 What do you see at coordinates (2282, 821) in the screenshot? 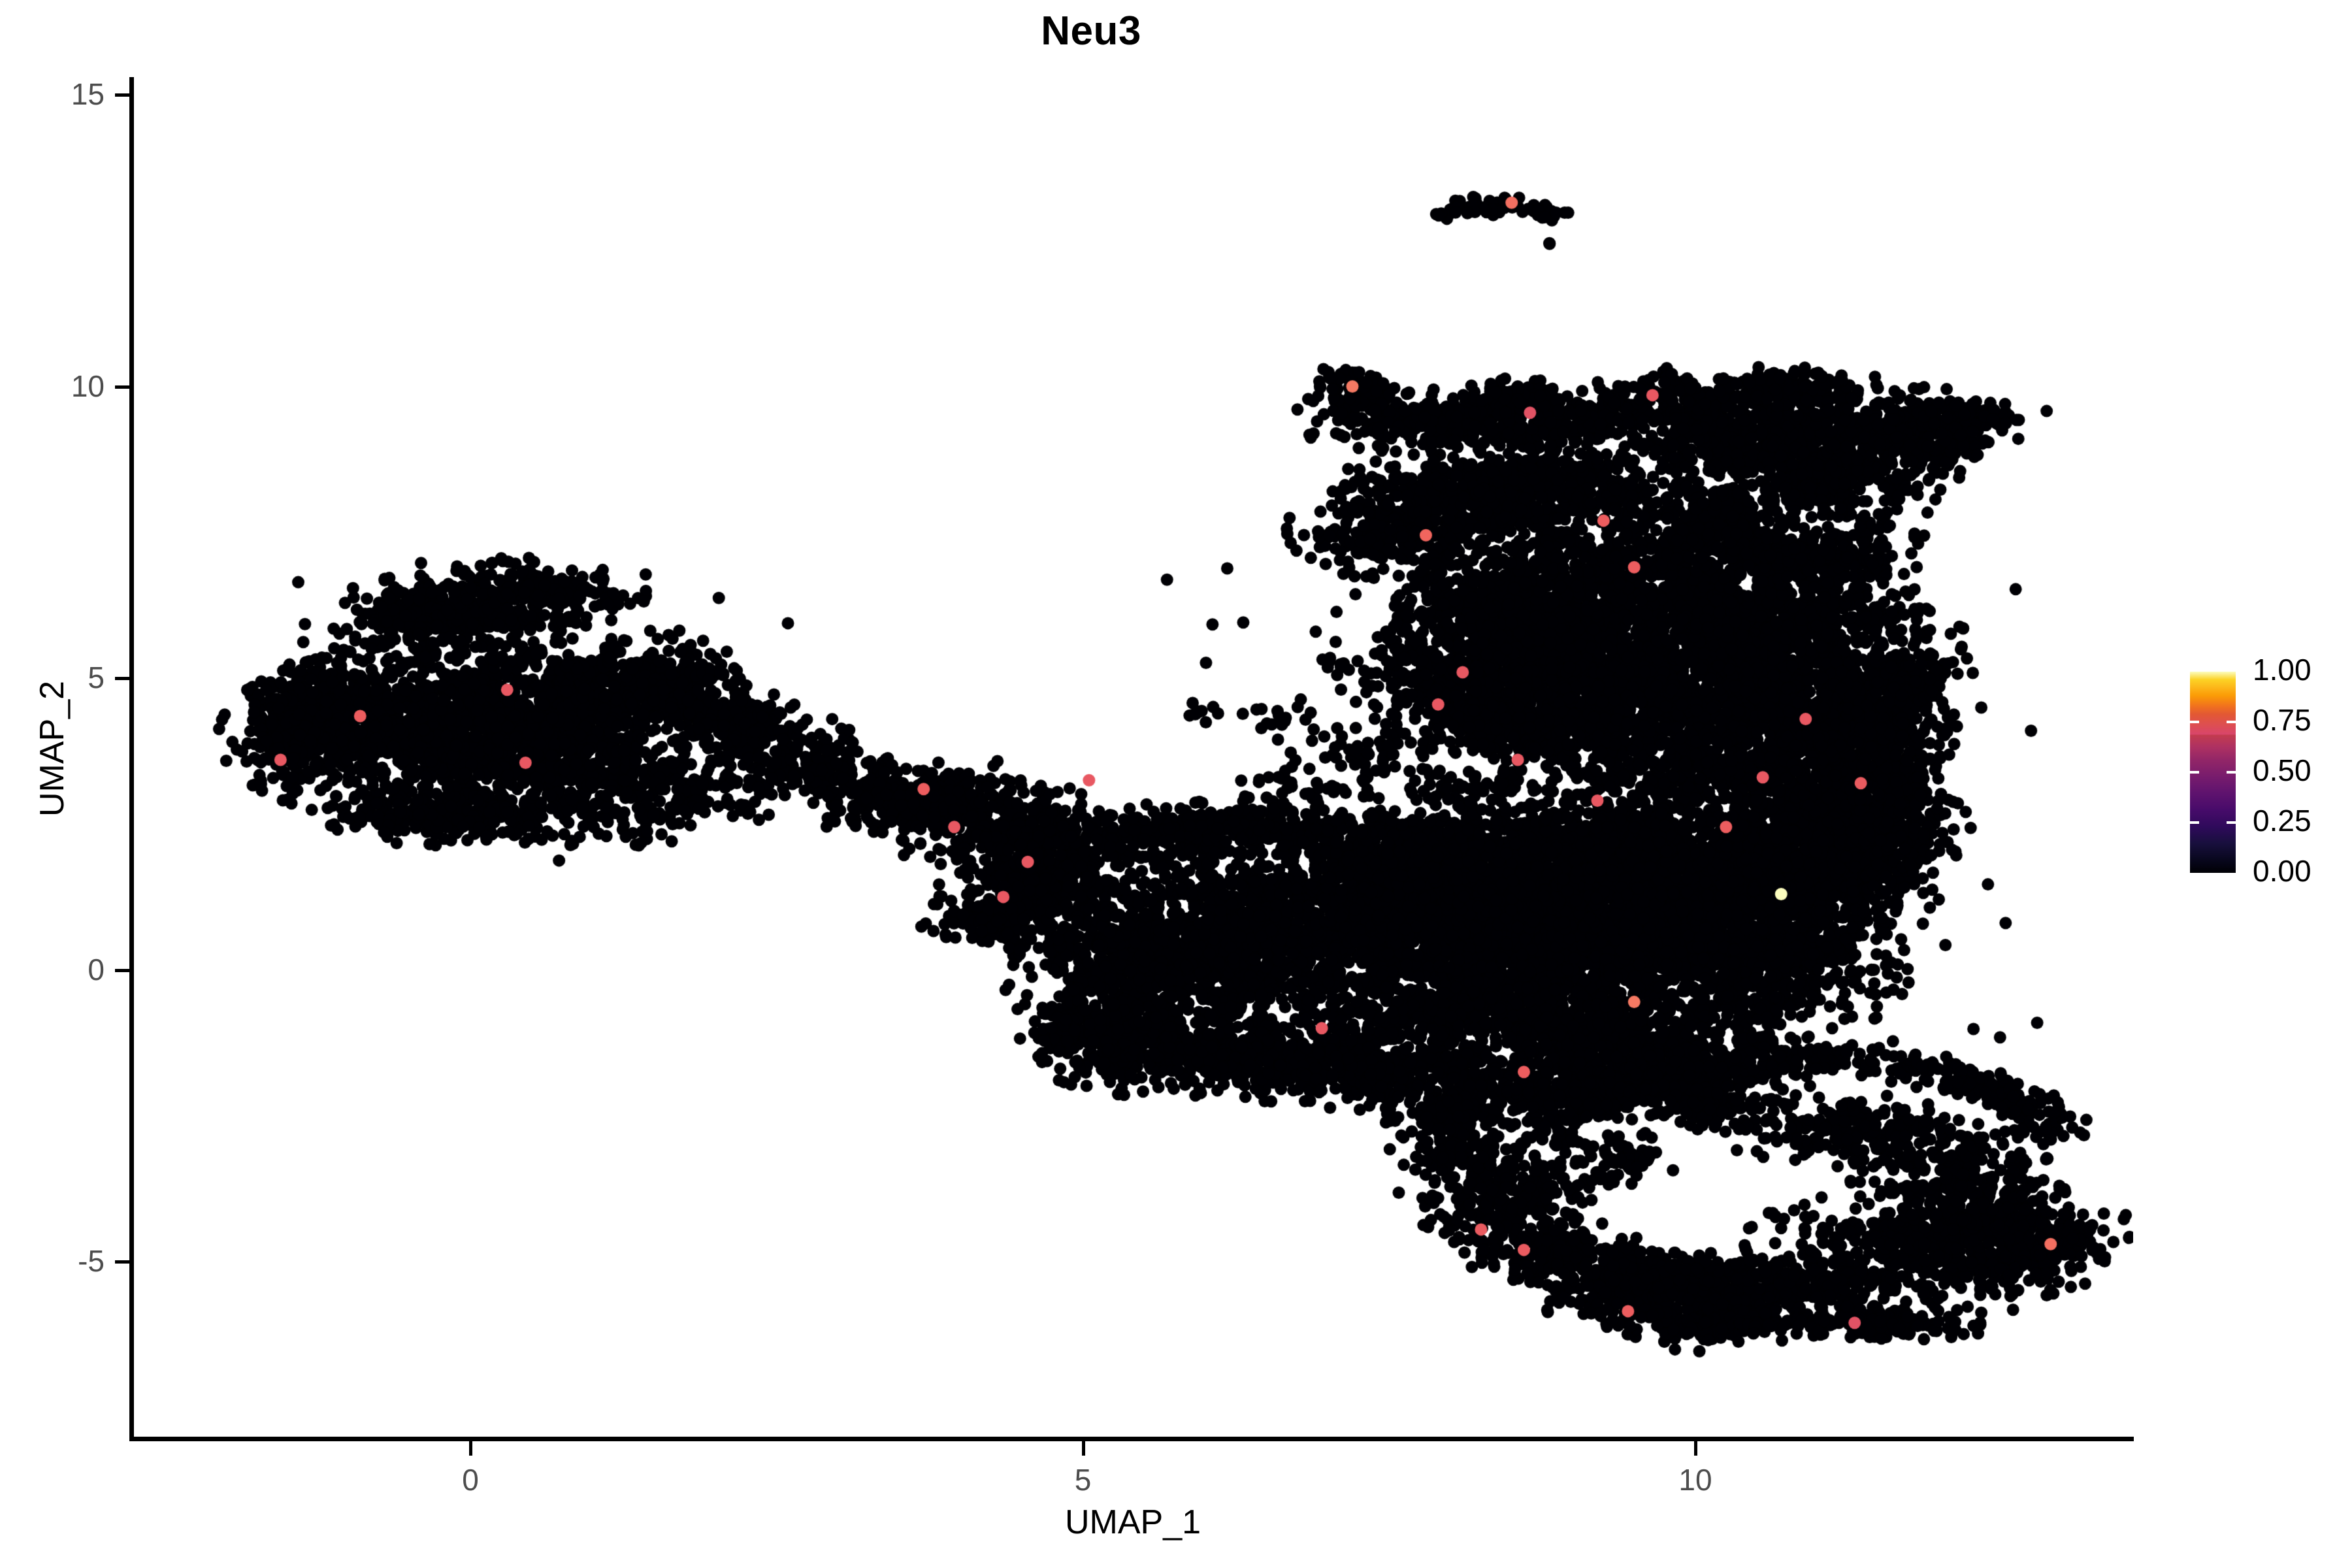
I see `legend-tick-label: 0.25` at bounding box center [2282, 821].